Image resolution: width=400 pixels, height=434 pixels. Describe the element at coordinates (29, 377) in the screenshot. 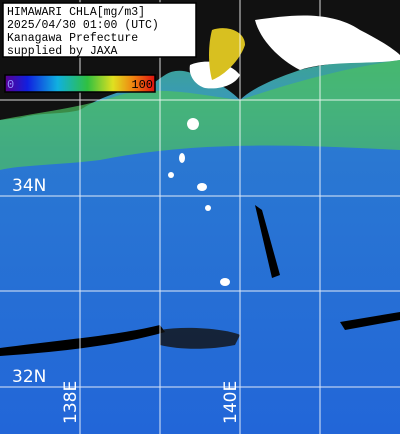

I see `lat-label: 32N` at that location.